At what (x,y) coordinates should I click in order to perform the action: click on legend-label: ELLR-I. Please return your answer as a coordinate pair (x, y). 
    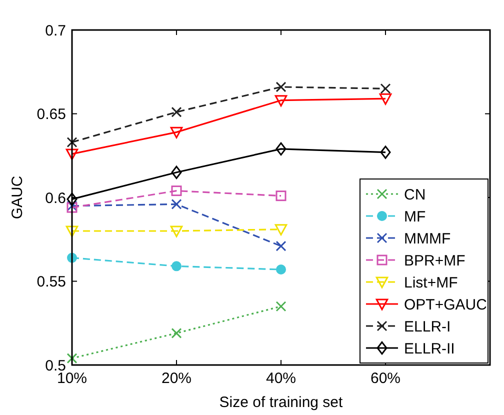
    Looking at the image, I should click on (427, 327).